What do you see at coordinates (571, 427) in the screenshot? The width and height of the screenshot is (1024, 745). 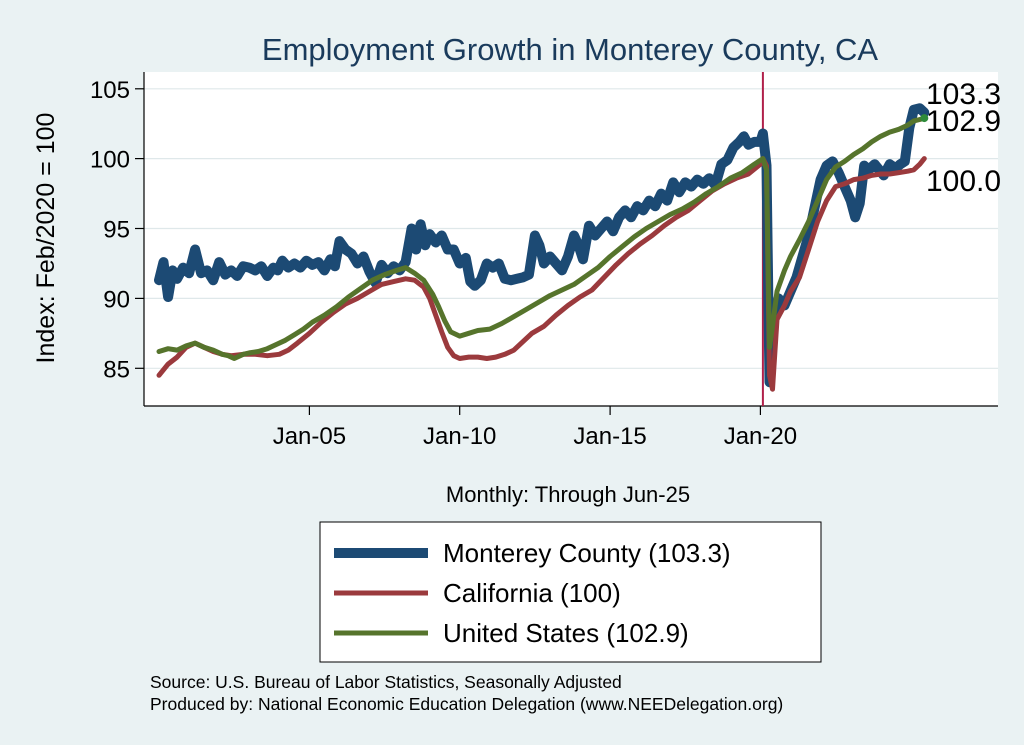 I see `x-axis: Jan-05 Jan-10 Jan-15 Jan-20` at bounding box center [571, 427].